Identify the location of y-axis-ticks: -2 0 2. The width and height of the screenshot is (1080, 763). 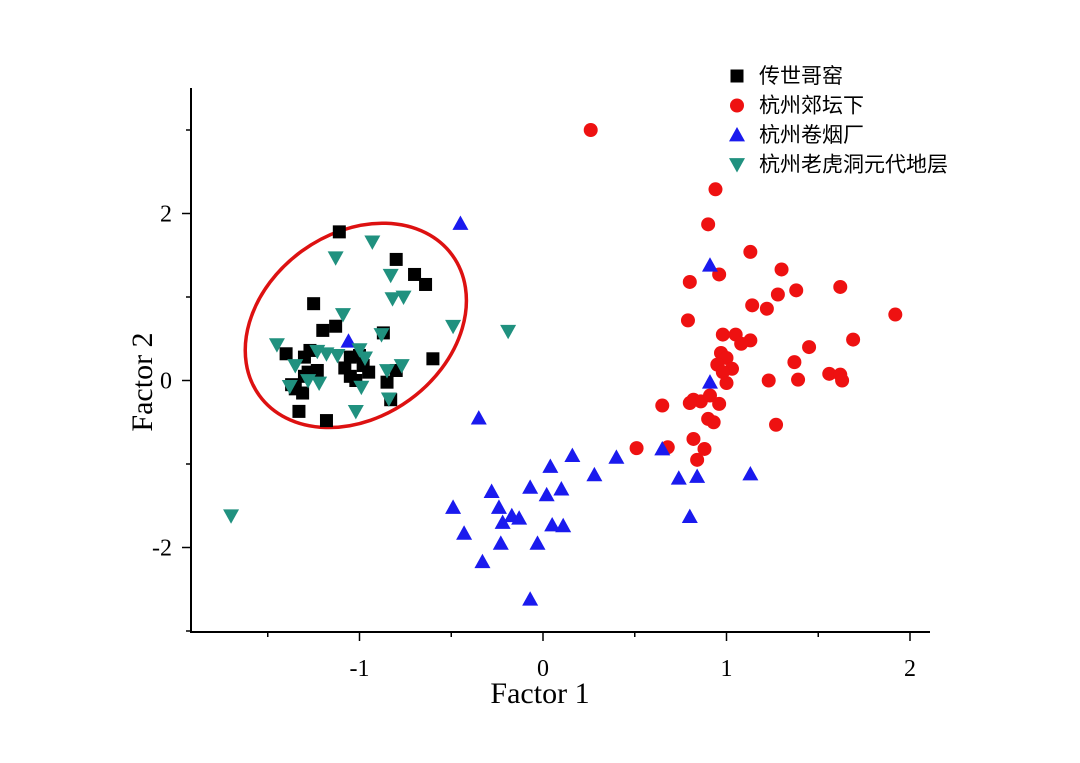
(171, 380).